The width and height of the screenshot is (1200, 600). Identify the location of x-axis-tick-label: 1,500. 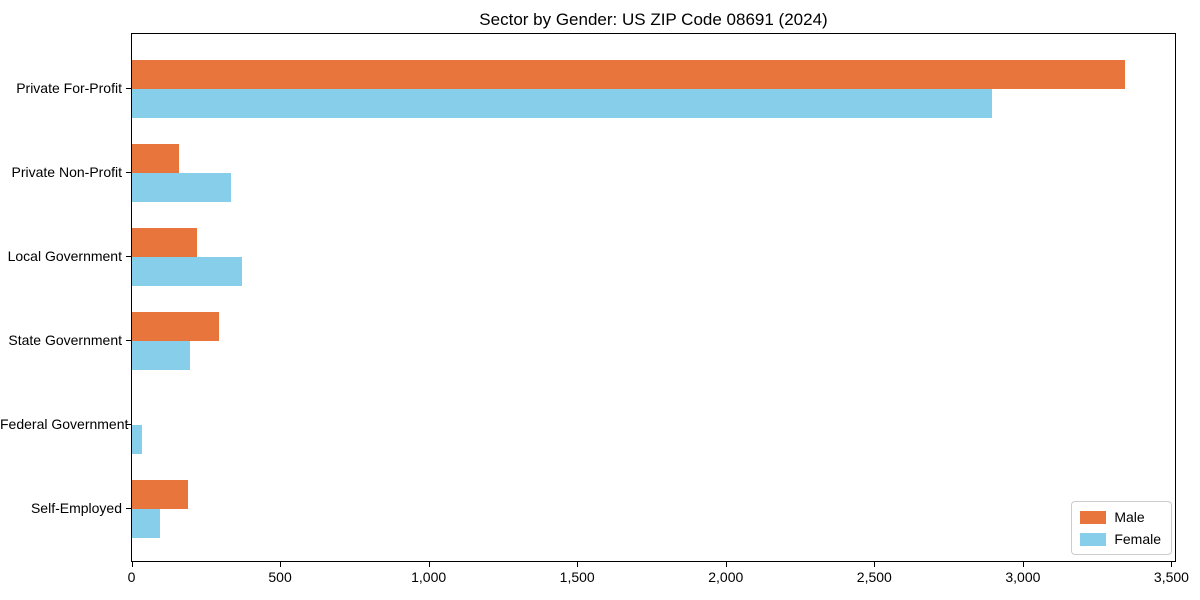
(577, 577).